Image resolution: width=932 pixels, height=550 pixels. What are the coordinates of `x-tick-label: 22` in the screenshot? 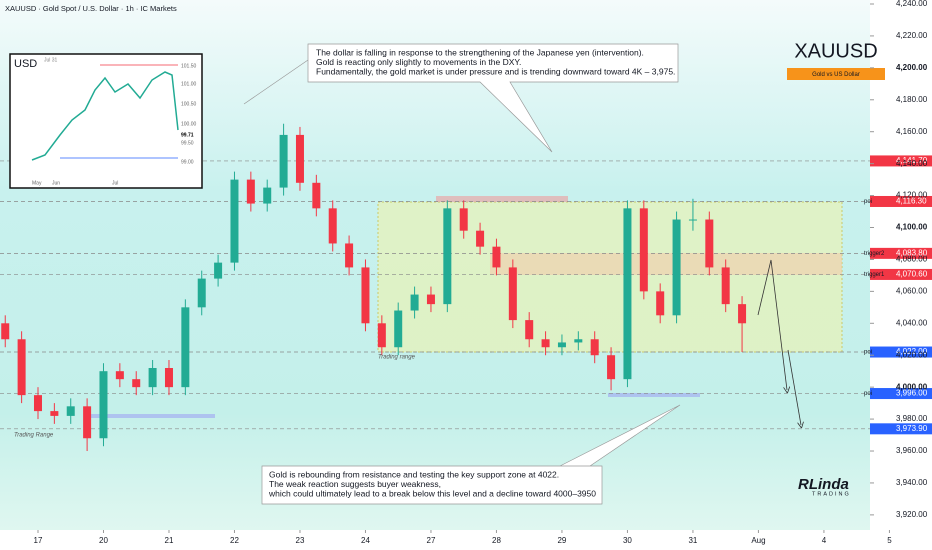 It's located at (234, 540).